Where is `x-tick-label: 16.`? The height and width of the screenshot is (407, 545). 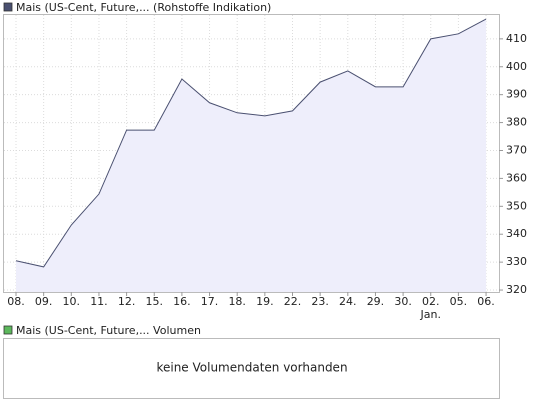 x-tick-label: 16. is located at coordinates (182, 301).